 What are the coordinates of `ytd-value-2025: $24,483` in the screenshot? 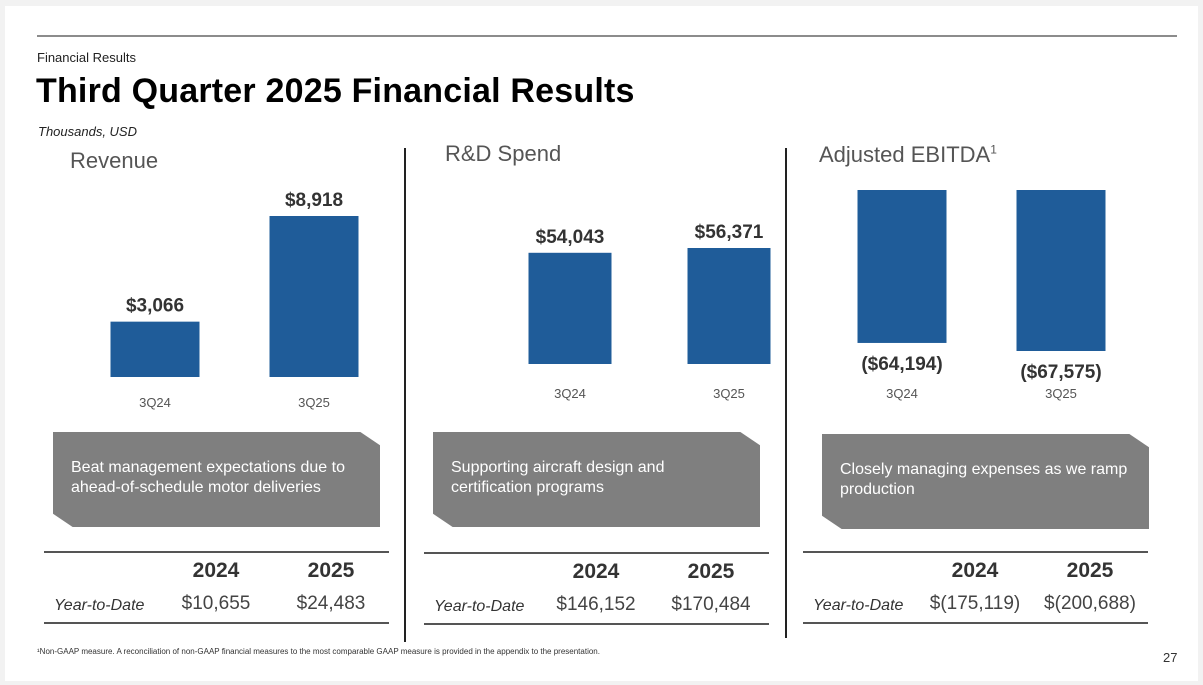 It's located at (331, 603).